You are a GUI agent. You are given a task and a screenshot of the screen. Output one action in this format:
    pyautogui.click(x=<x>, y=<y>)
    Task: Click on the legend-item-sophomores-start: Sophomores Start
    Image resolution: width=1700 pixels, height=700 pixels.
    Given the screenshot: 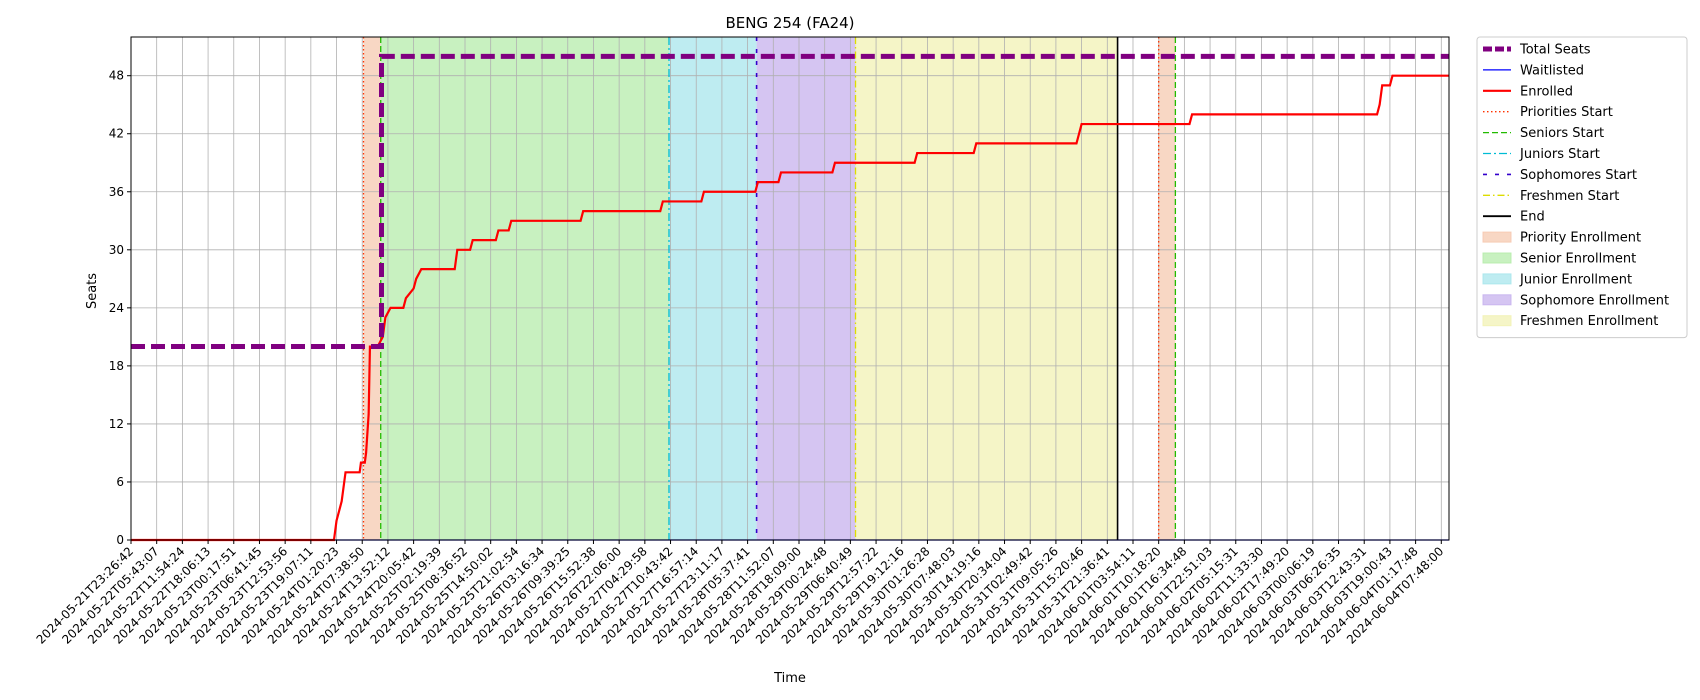 What is the action you would take?
    pyautogui.click(x=1560, y=175)
    